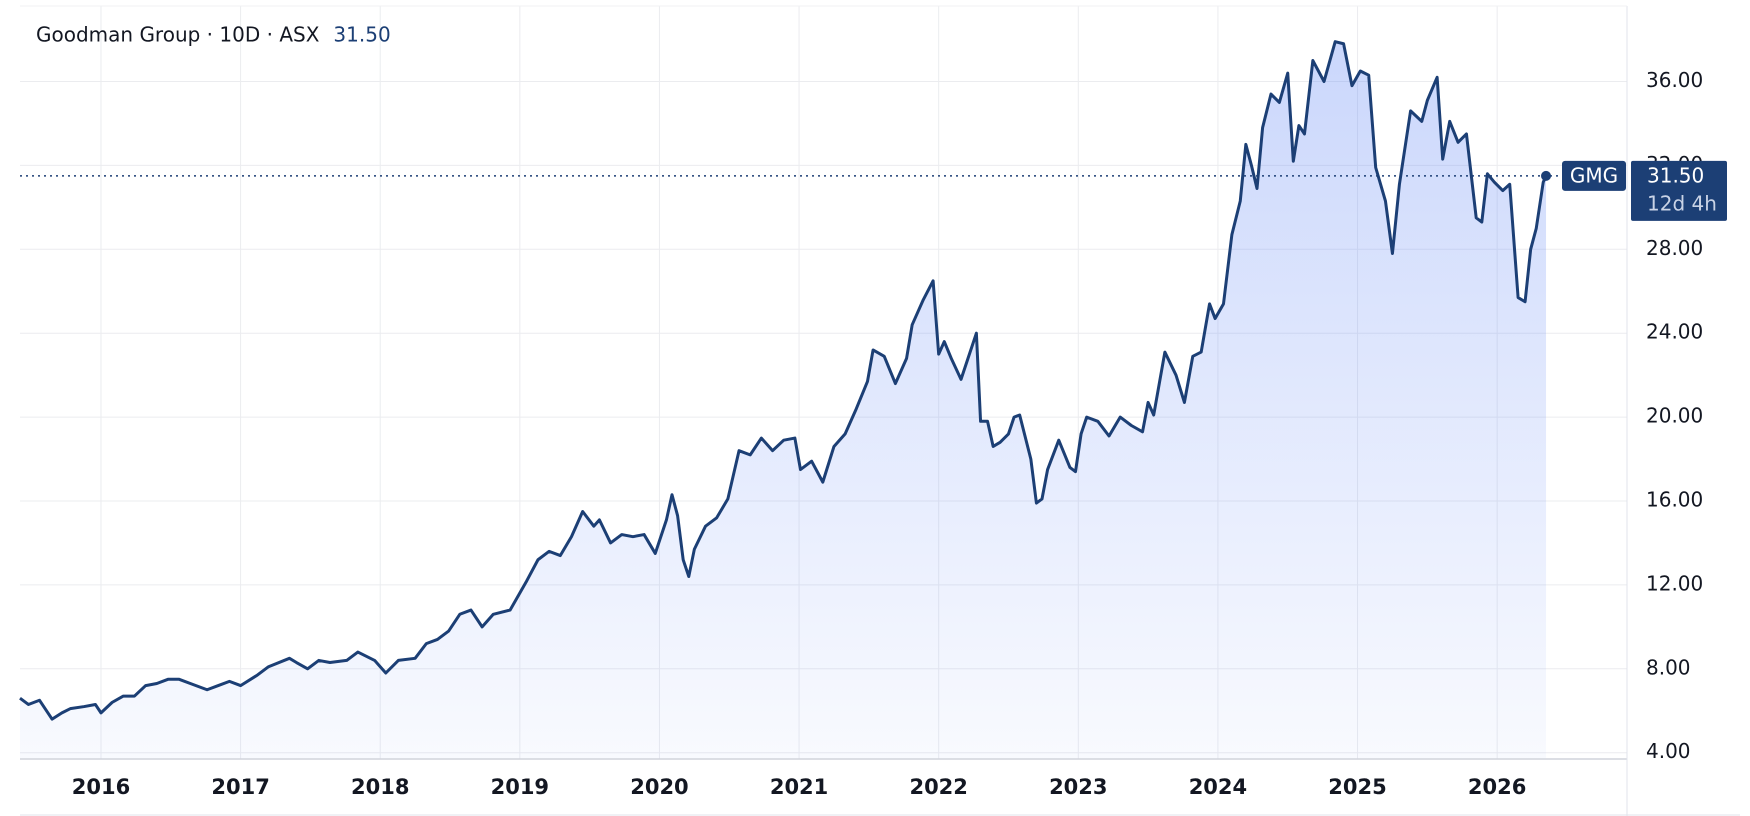 Image resolution: width=1750 pixels, height=816 pixels. What do you see at coordinates (520, 787) in the screenshot?
I see `x-tick-label: 2019` at bounding box center [520, 787].